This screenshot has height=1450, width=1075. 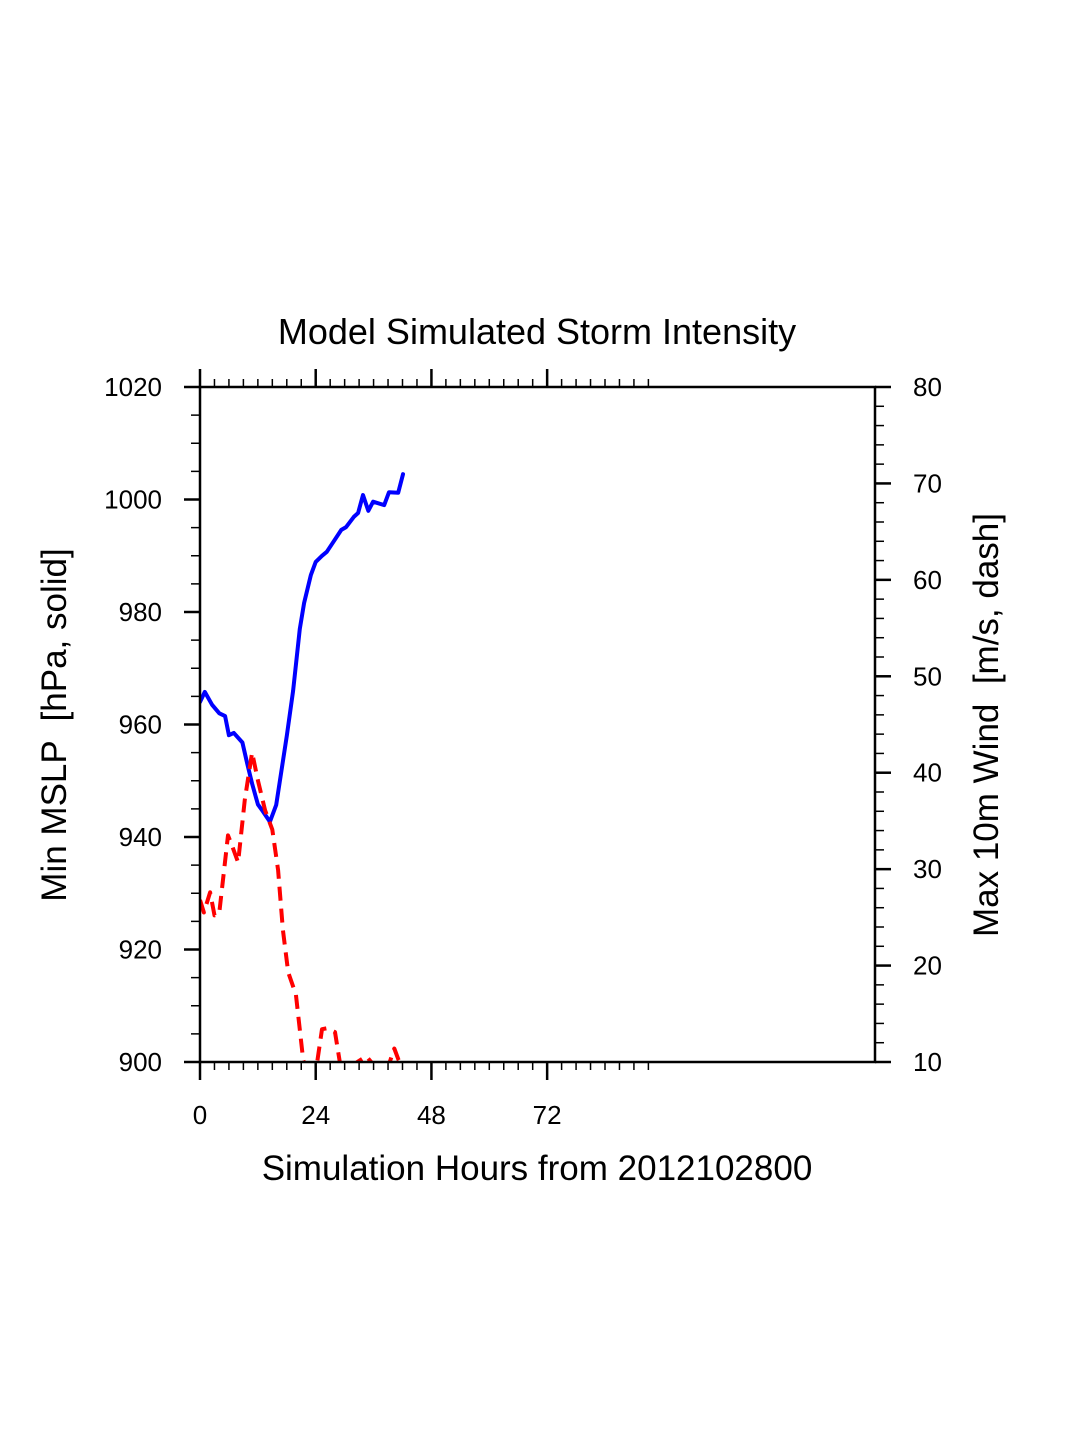 What do you see at coordinates (315, 1115) in the screenshot?
I see `x-tick-label: 24` at bounding box center [315, 1115].